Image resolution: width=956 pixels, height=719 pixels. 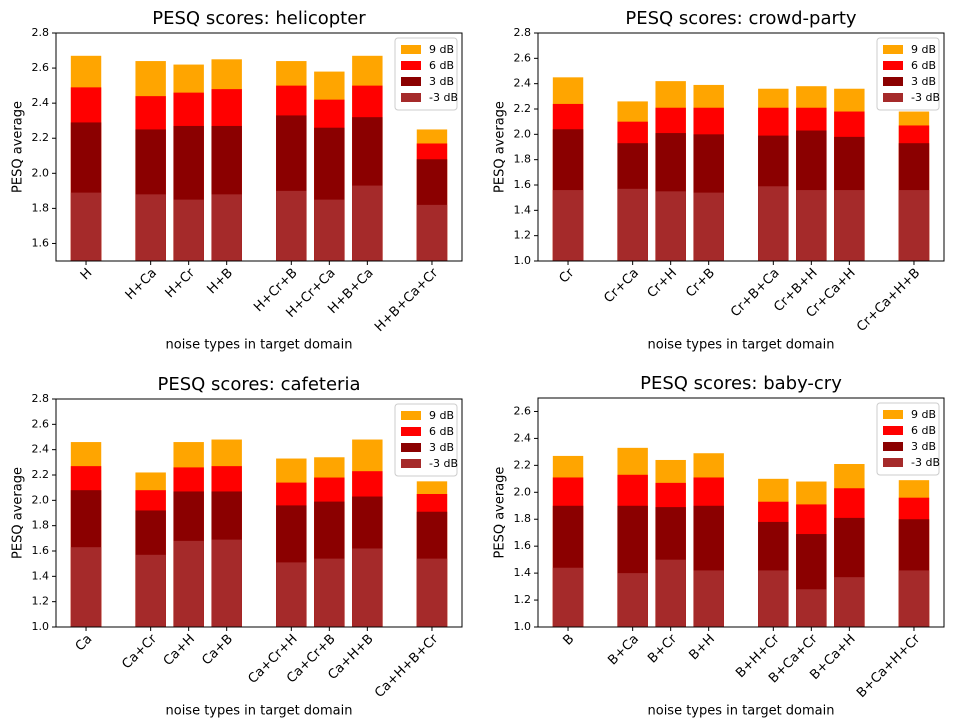 What do you see at coordinates (662, 283) in the screenshot?
I see `x-tick-label: Cr+H` at bounding box center [662, 283].